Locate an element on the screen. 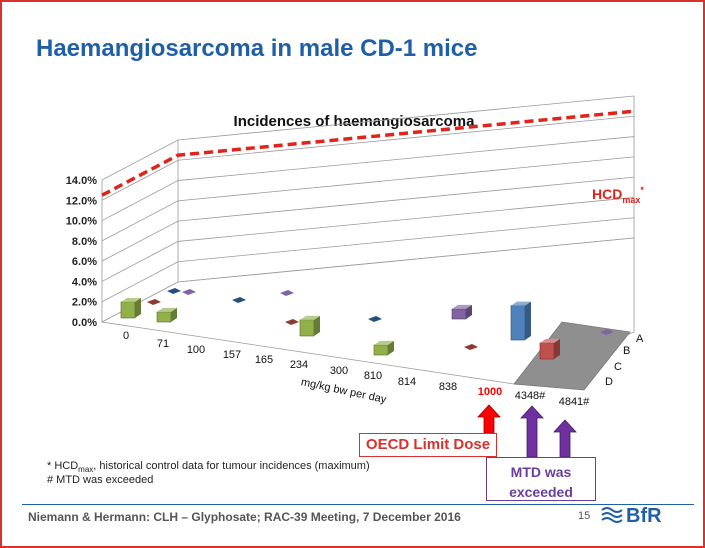 The height and width of the screenshot is (548, 705). x-tick-label: 814 is located at coordinates (407, 382).